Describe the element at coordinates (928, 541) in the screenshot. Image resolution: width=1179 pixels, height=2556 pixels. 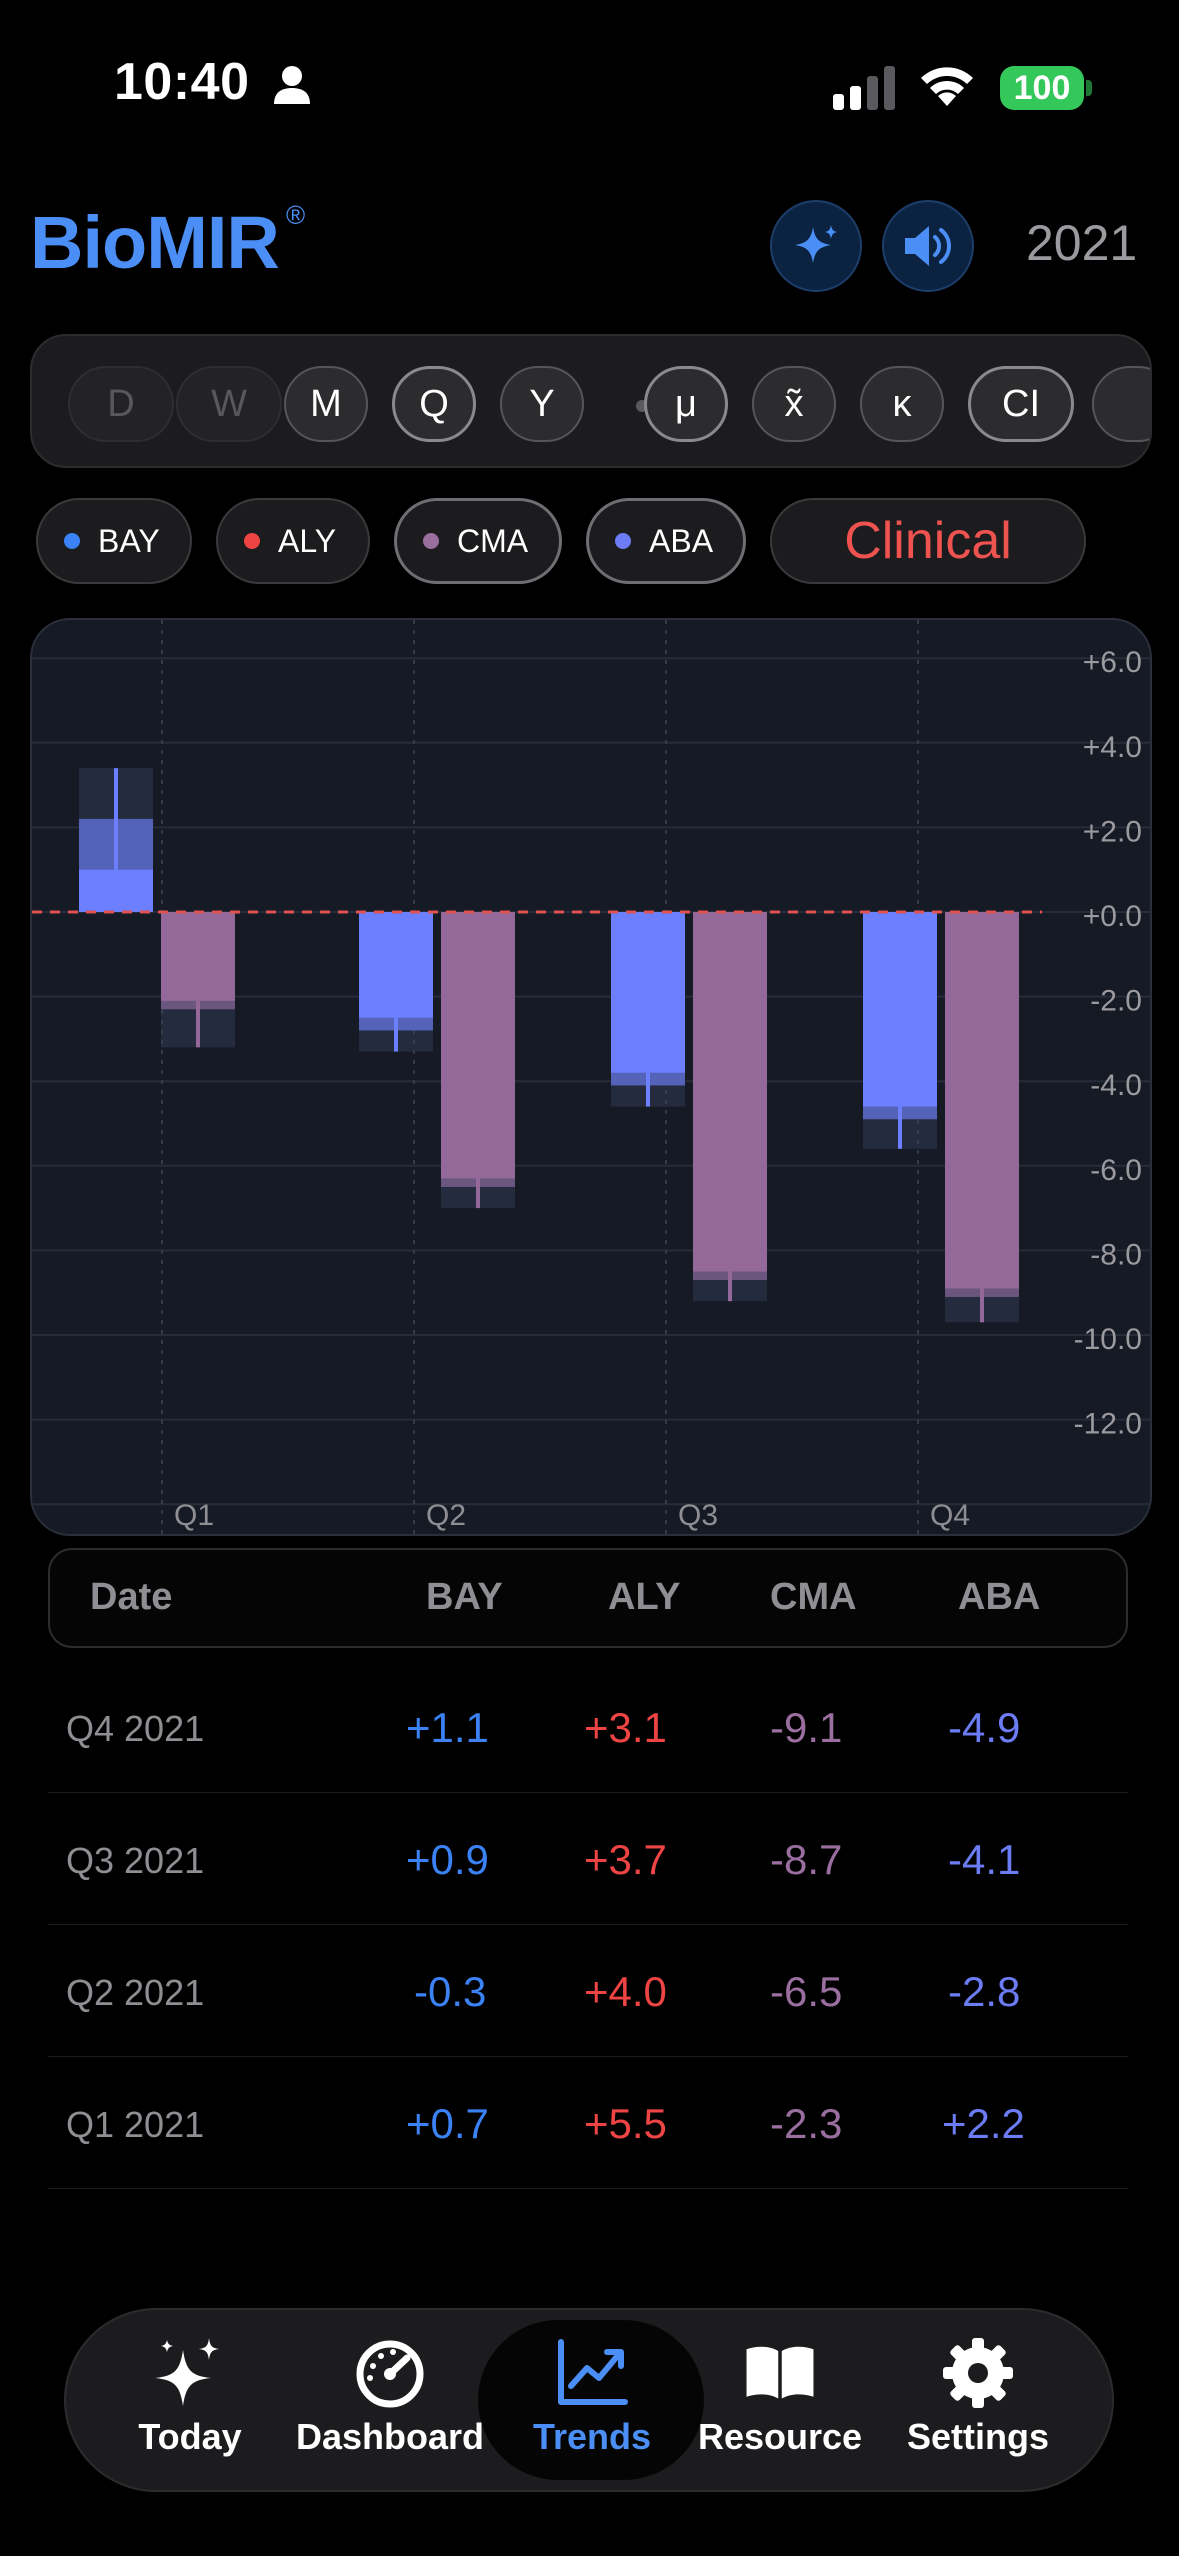
I see `clinical-button: Clinical` at that location.